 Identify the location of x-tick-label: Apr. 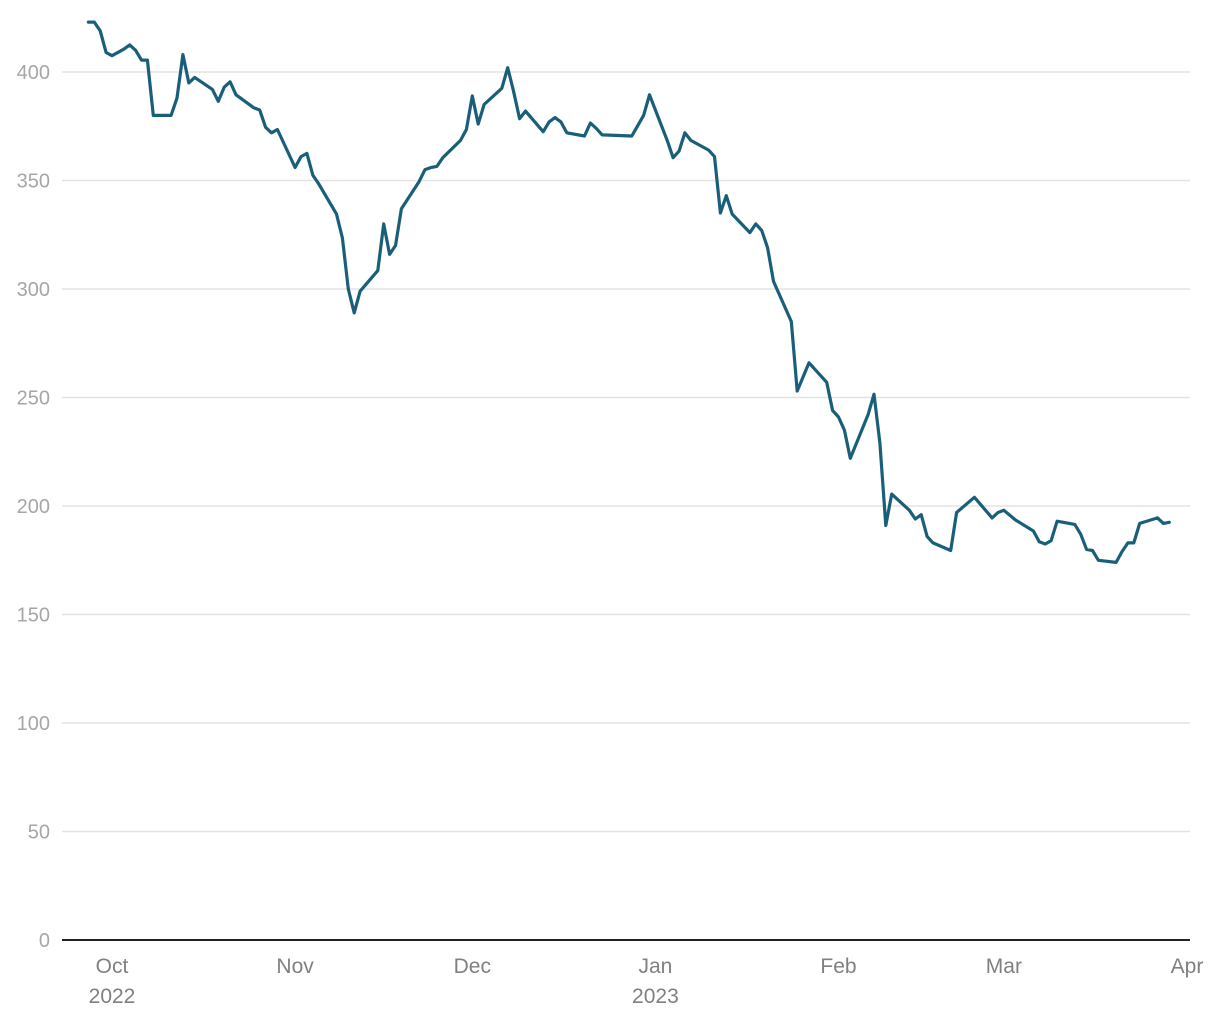
(1187, 966).